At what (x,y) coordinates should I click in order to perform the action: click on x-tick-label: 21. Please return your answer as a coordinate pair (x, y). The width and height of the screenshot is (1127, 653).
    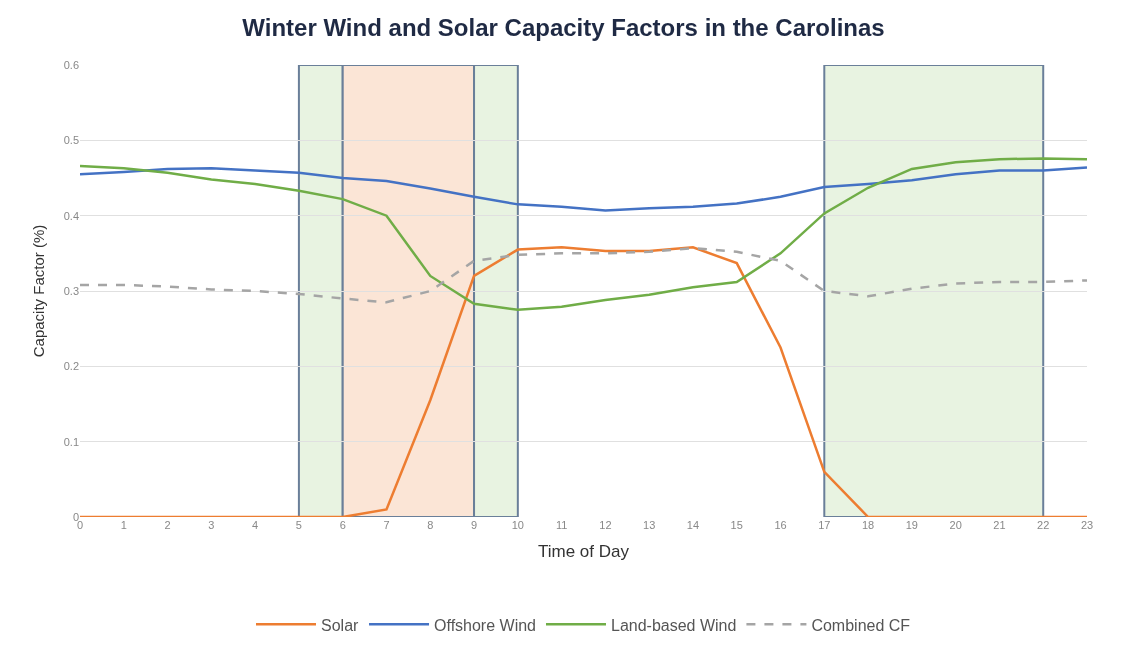
    Looking at the image, I should click on (999, 525).